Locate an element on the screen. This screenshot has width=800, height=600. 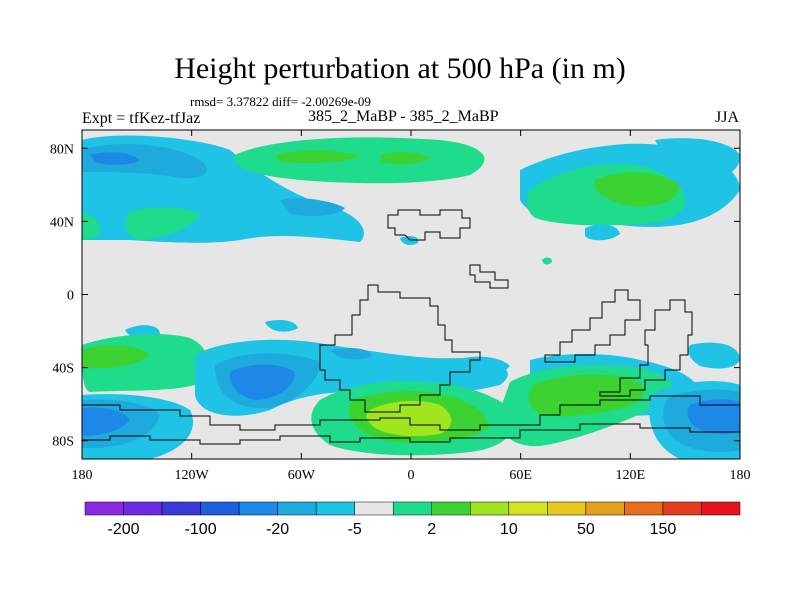
y-tick-label: 80S is located at coordinates (63, 442).